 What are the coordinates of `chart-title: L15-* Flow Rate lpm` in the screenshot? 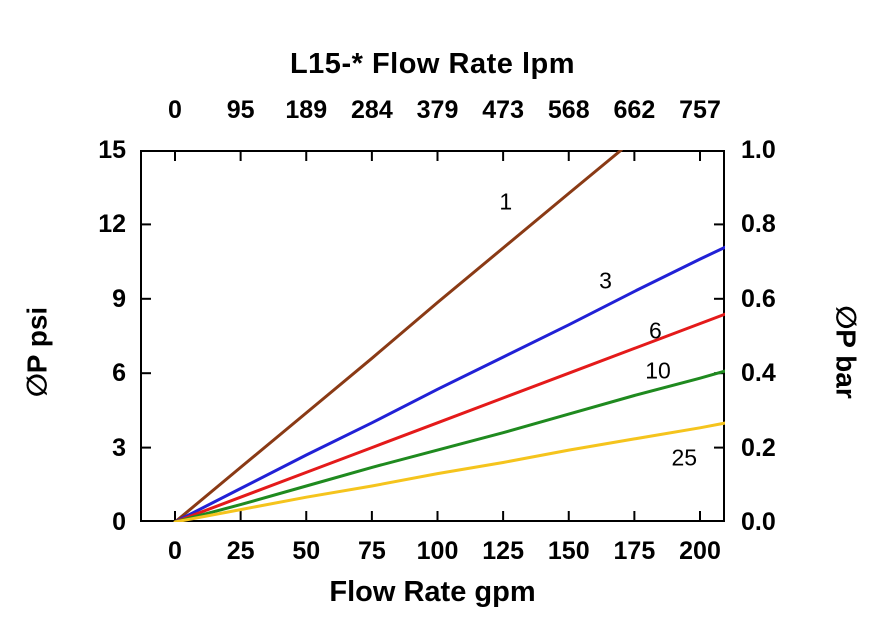 It's located at (432, 64).